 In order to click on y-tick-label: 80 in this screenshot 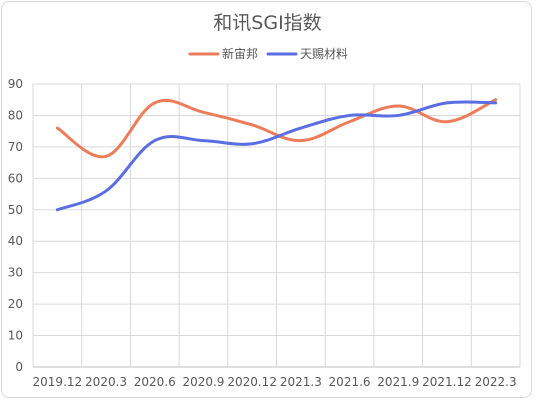, I will do `click(15, 115)`.